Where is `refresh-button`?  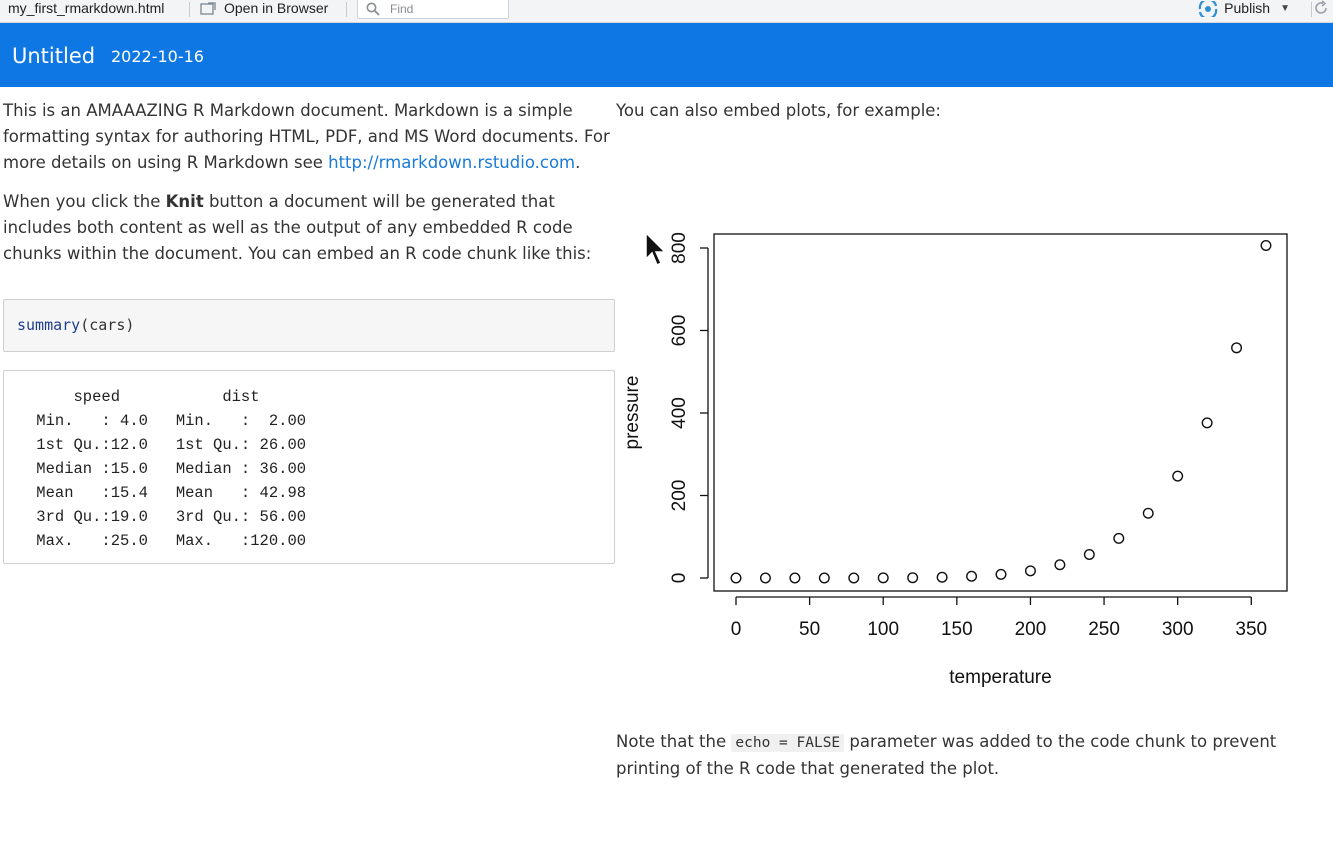
refresh-button is located at coordinates (1321, 9).